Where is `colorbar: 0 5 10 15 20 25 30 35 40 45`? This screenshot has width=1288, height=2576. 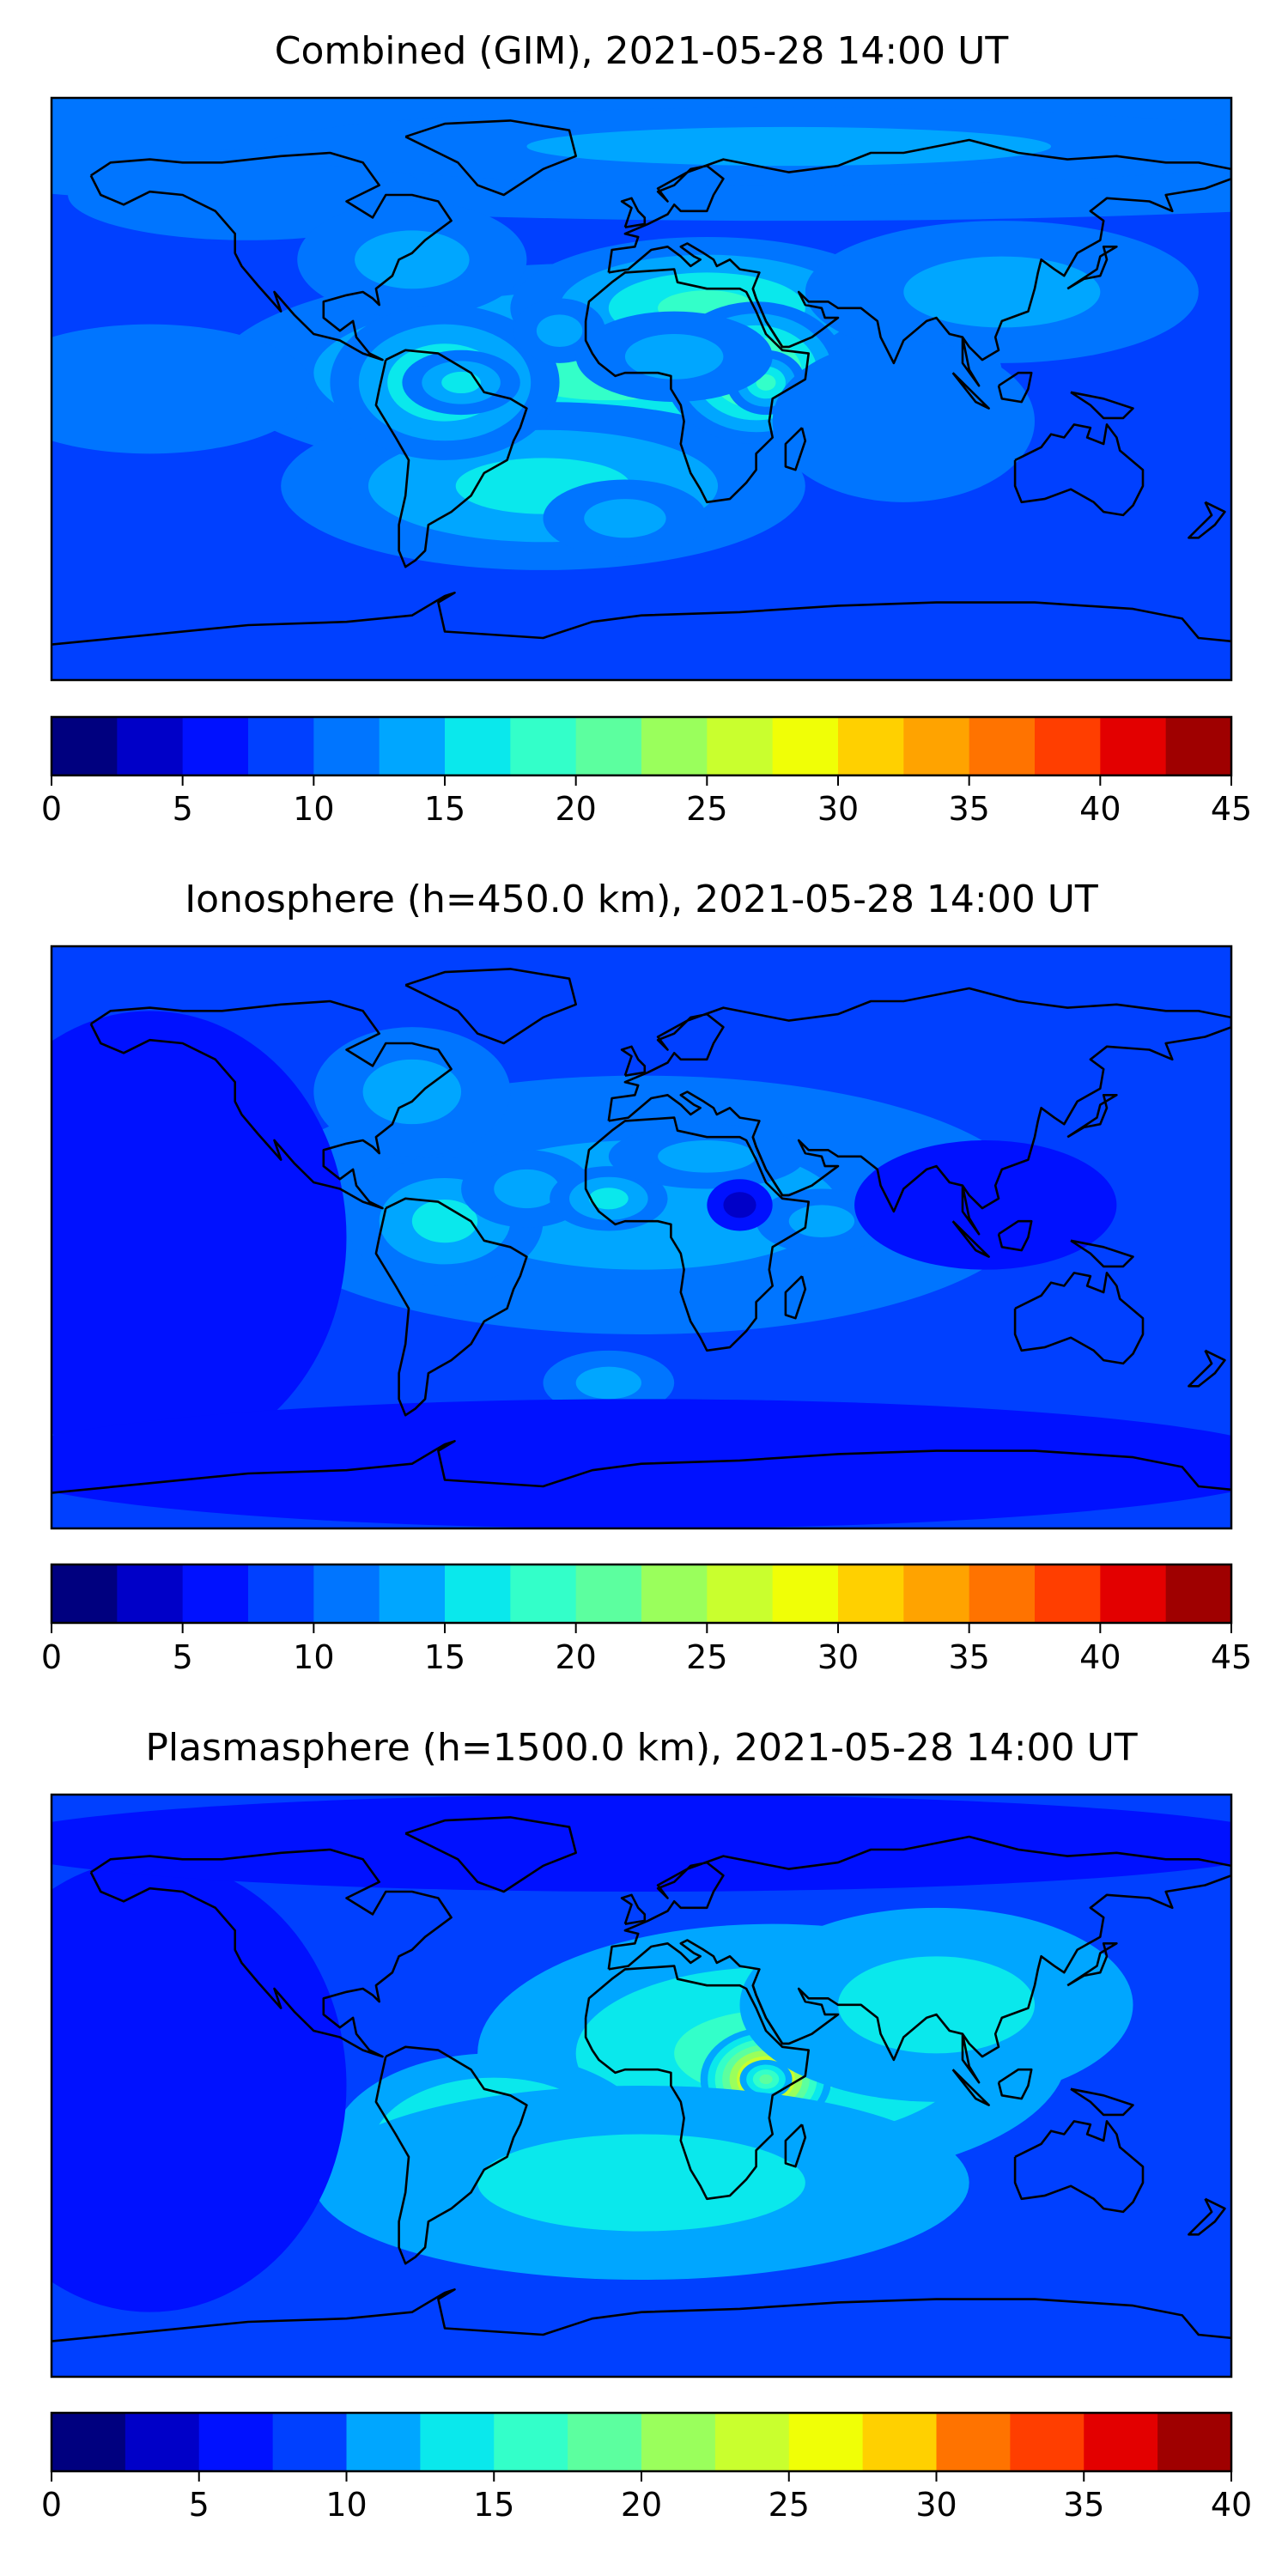
colorbar: 0 5 10 15 20 25 30 35 40 45 is located at coordinates (647, 771).